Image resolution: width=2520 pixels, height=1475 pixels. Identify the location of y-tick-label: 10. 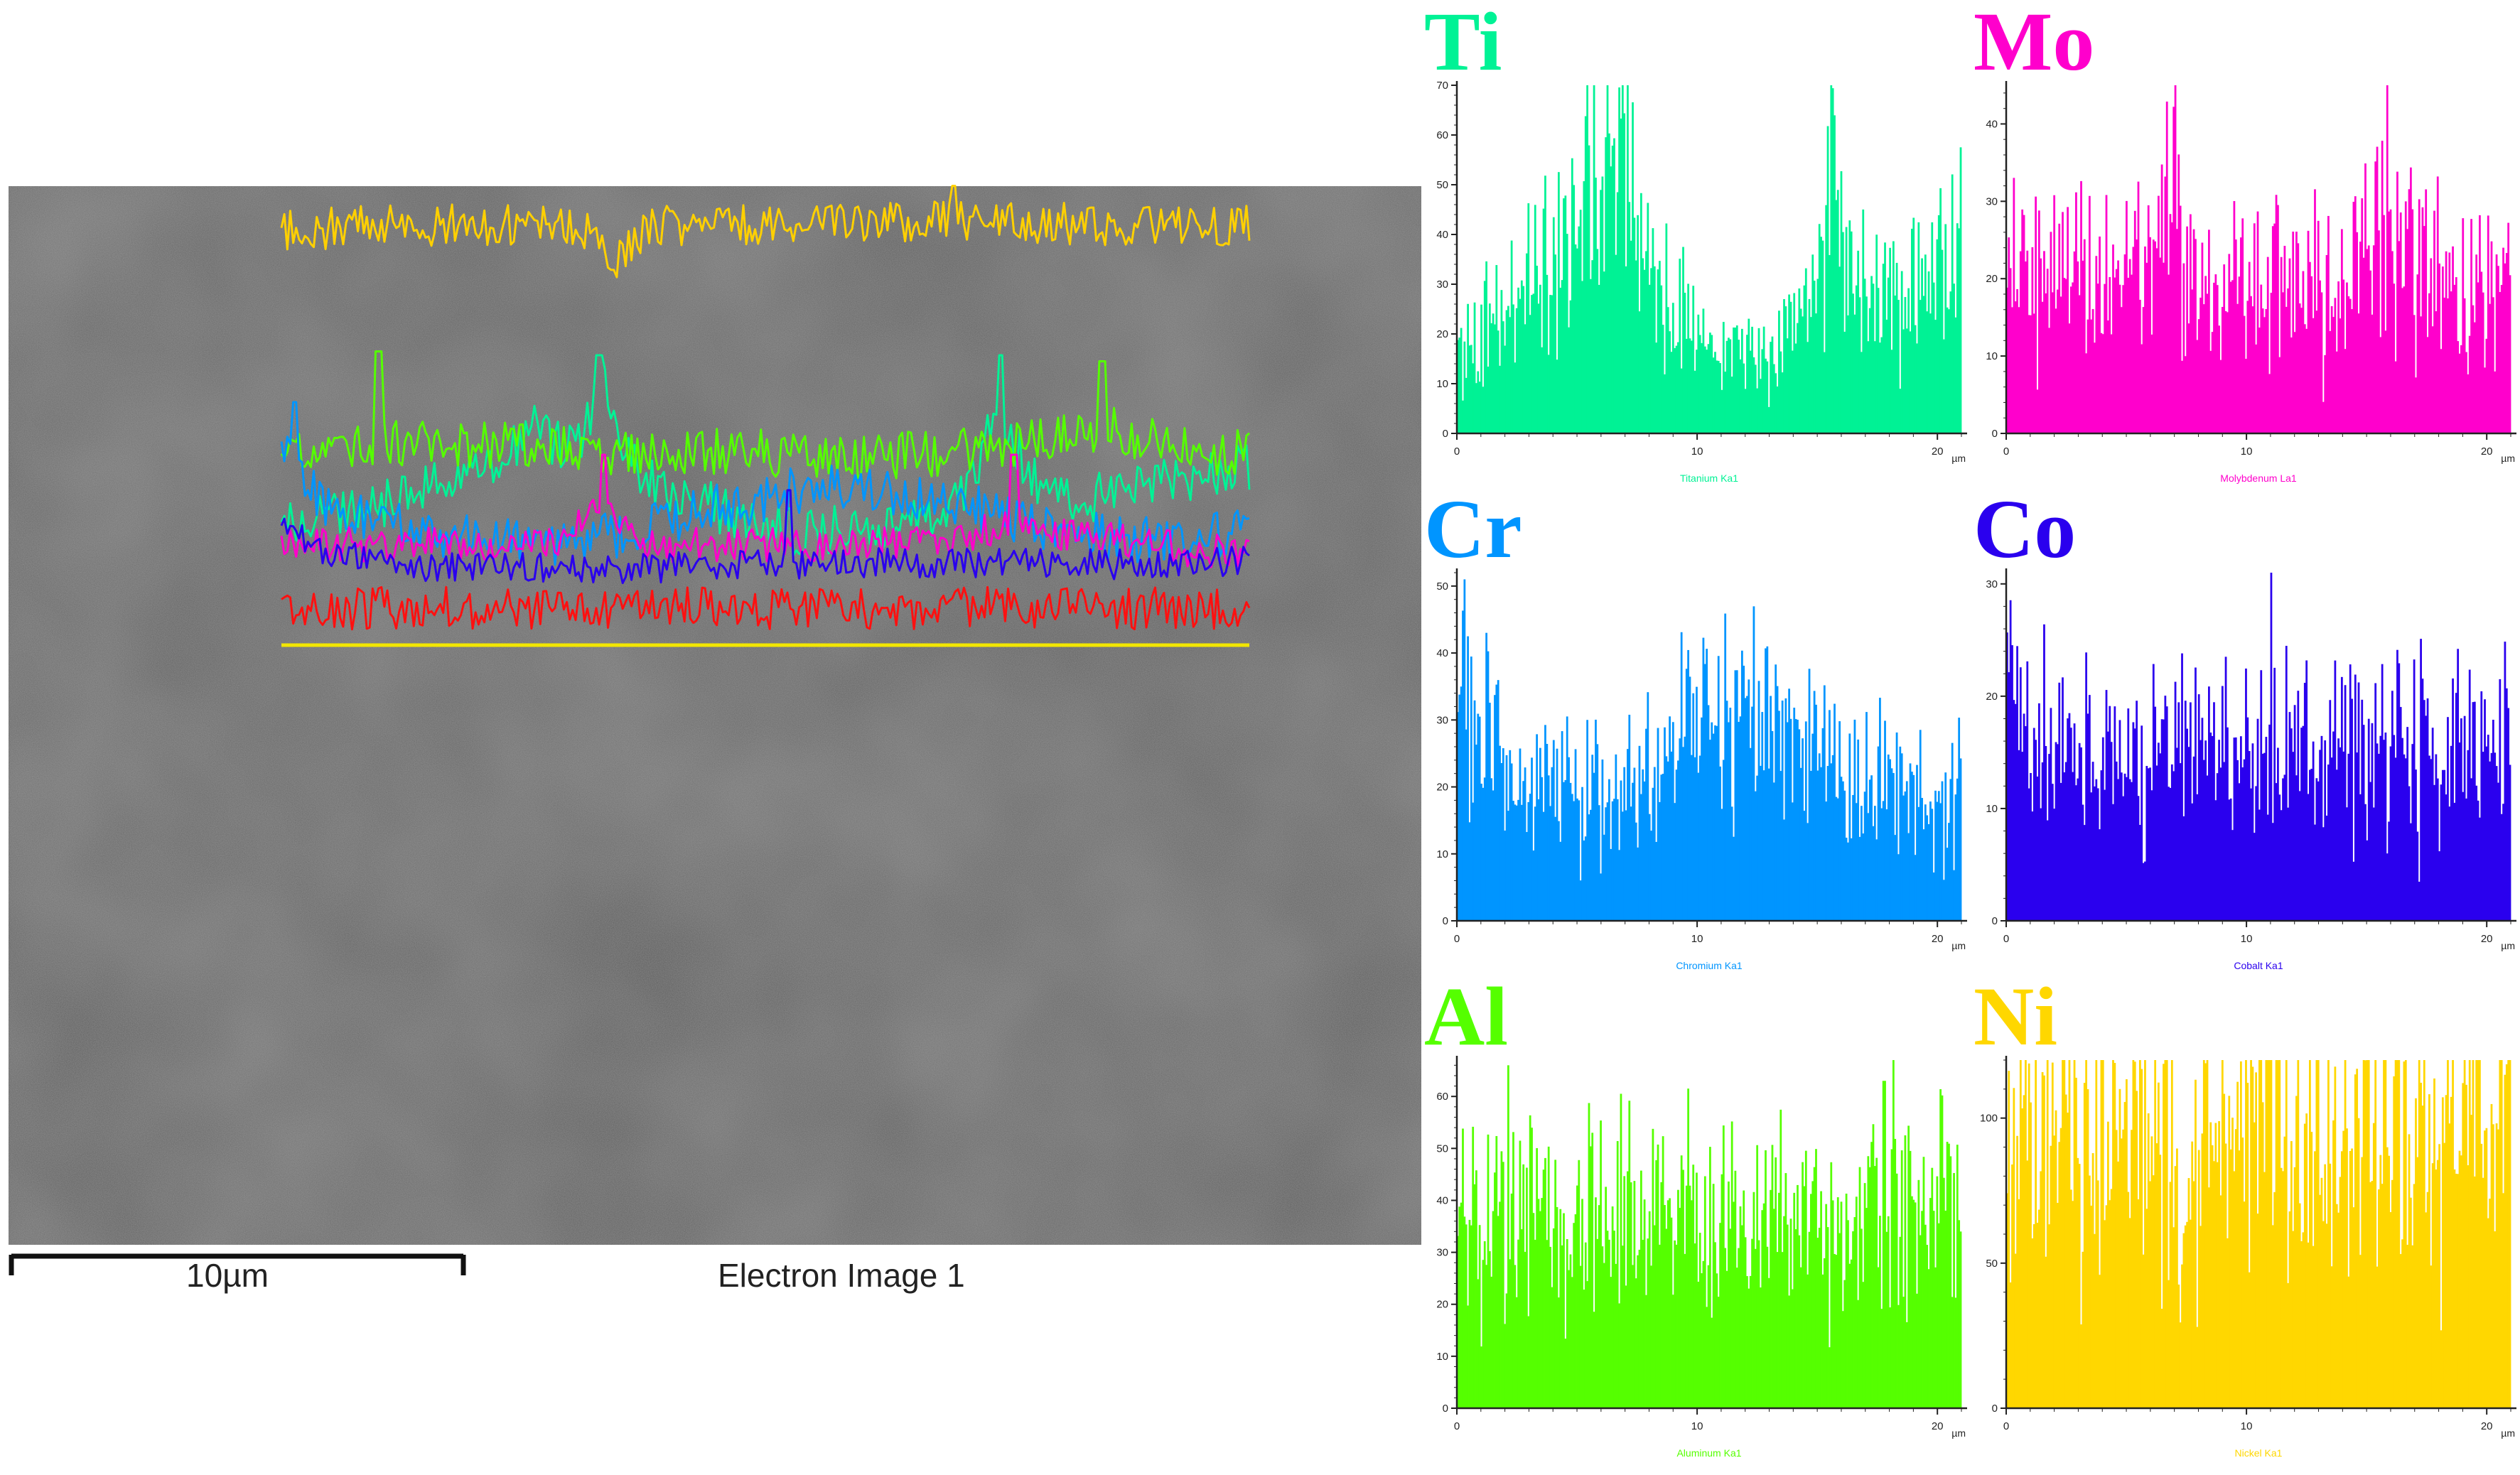
(1992, 356).